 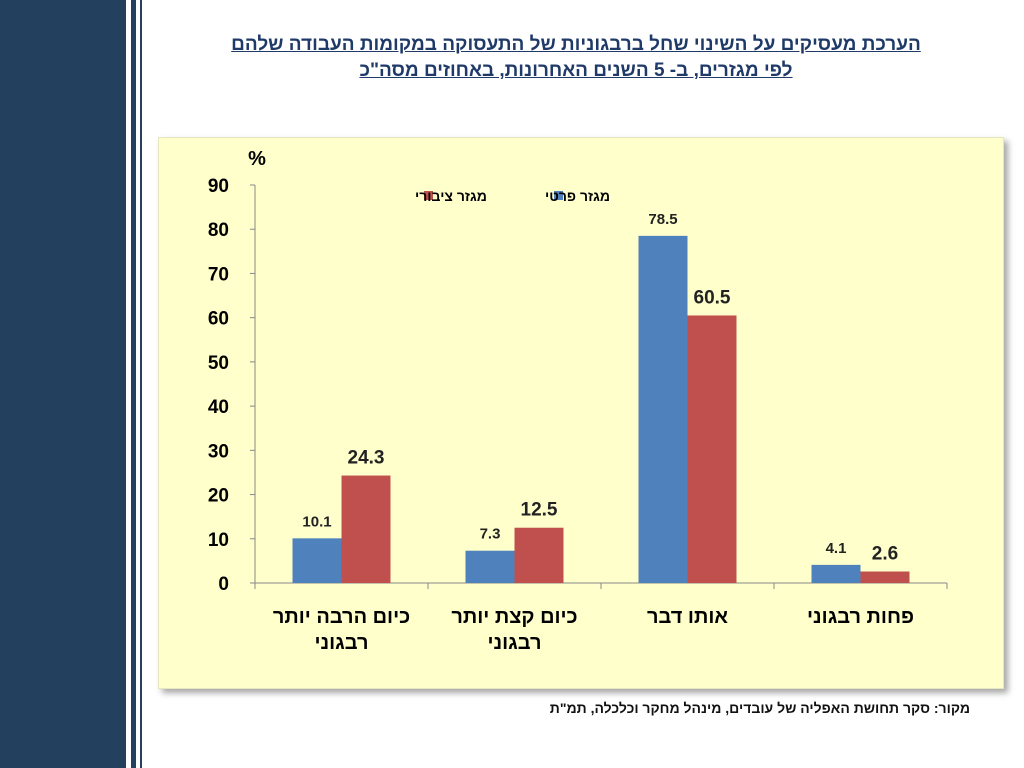 What do you see at coordinates (577, 196) in the screenshot?
I see `legend-label: מגזר פרטי` at bounding box center [577, 196].